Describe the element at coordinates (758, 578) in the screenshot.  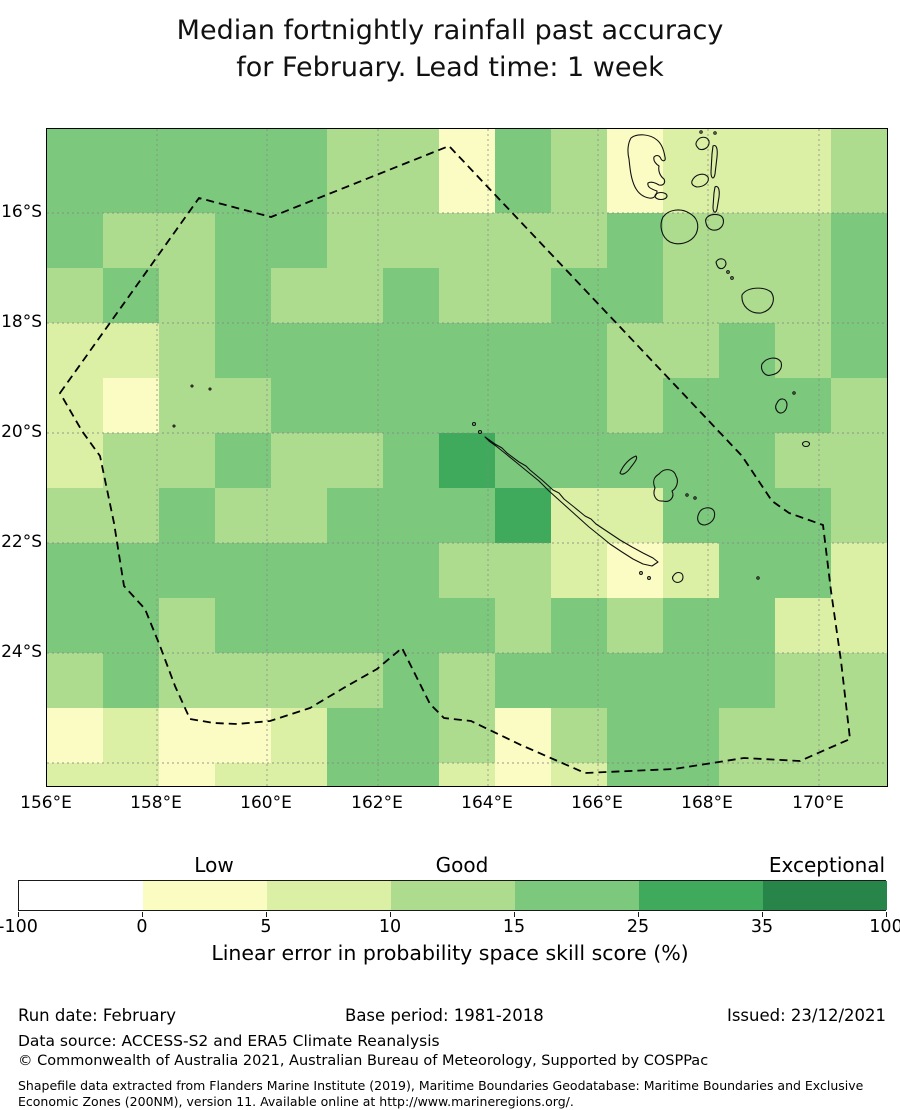
I see `matthew-island-icon` at that location.